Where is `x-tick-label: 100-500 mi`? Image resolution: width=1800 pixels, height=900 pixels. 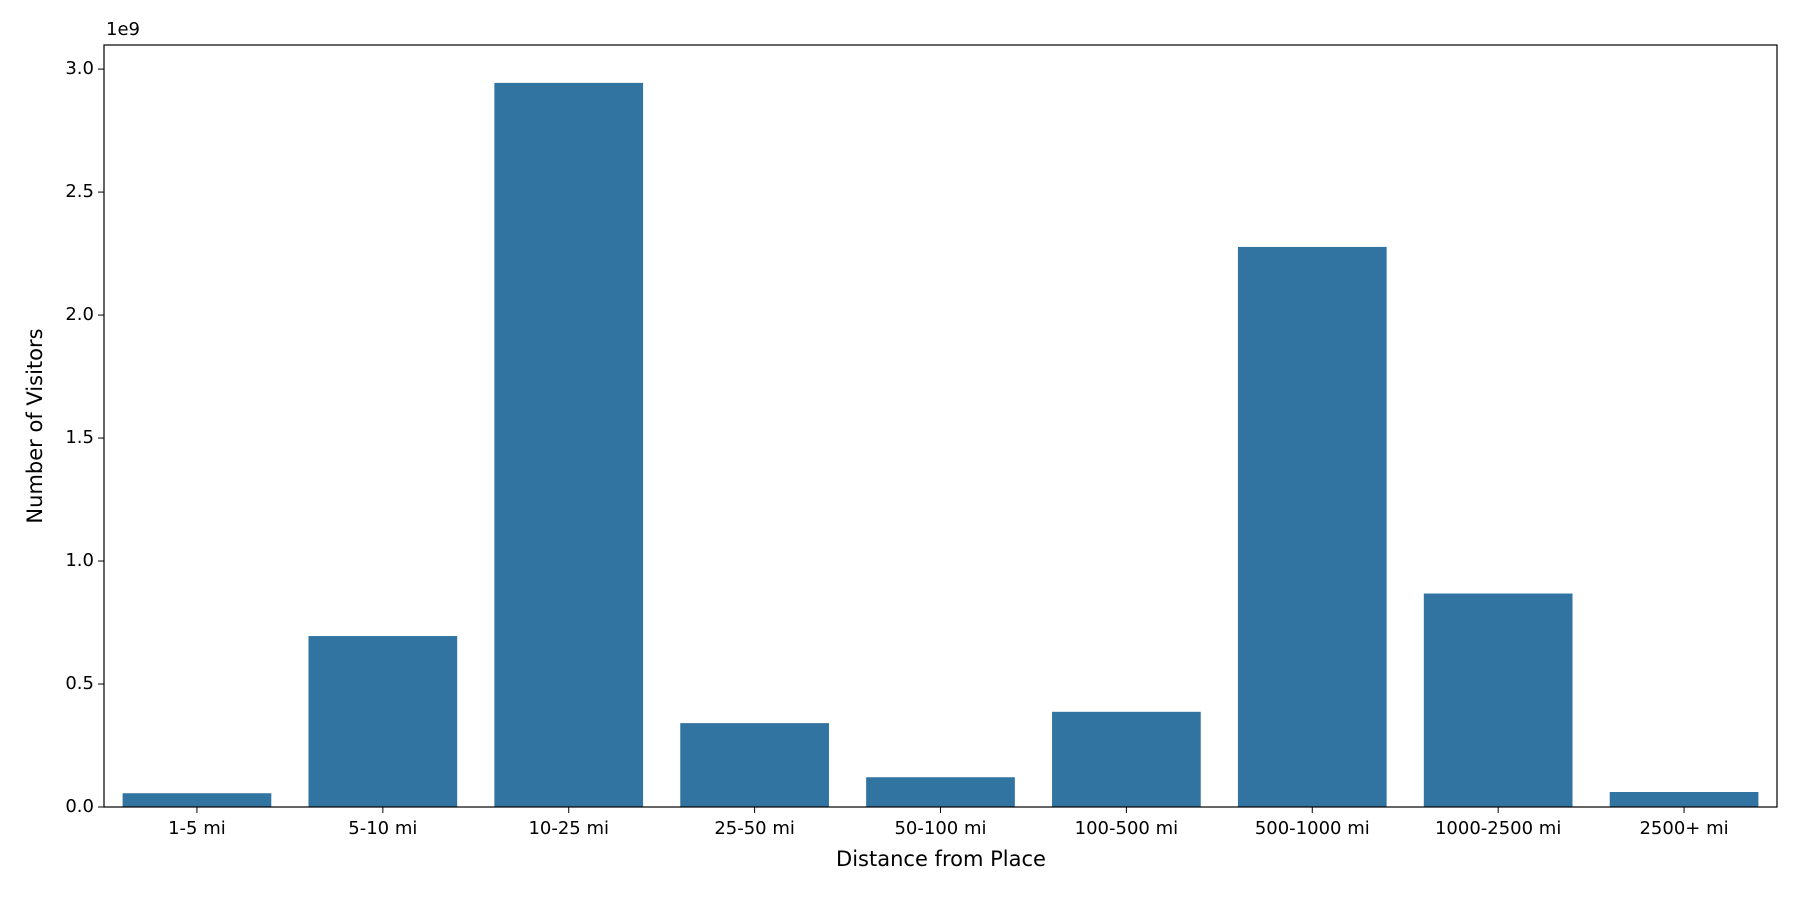
x-tick-label: 100-500 mi is located at coordinates (1126, 828).